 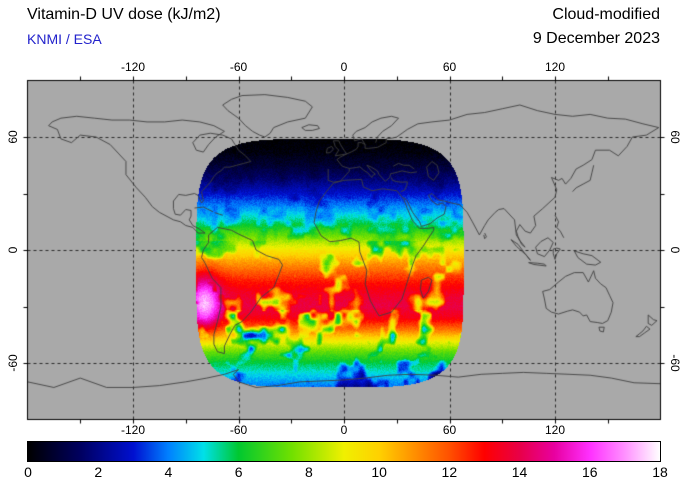 What do you see at coordinates (344, 67) in the screenshot?
I see `lon-tick-label-top: 0` at bounding box center [344, 67].